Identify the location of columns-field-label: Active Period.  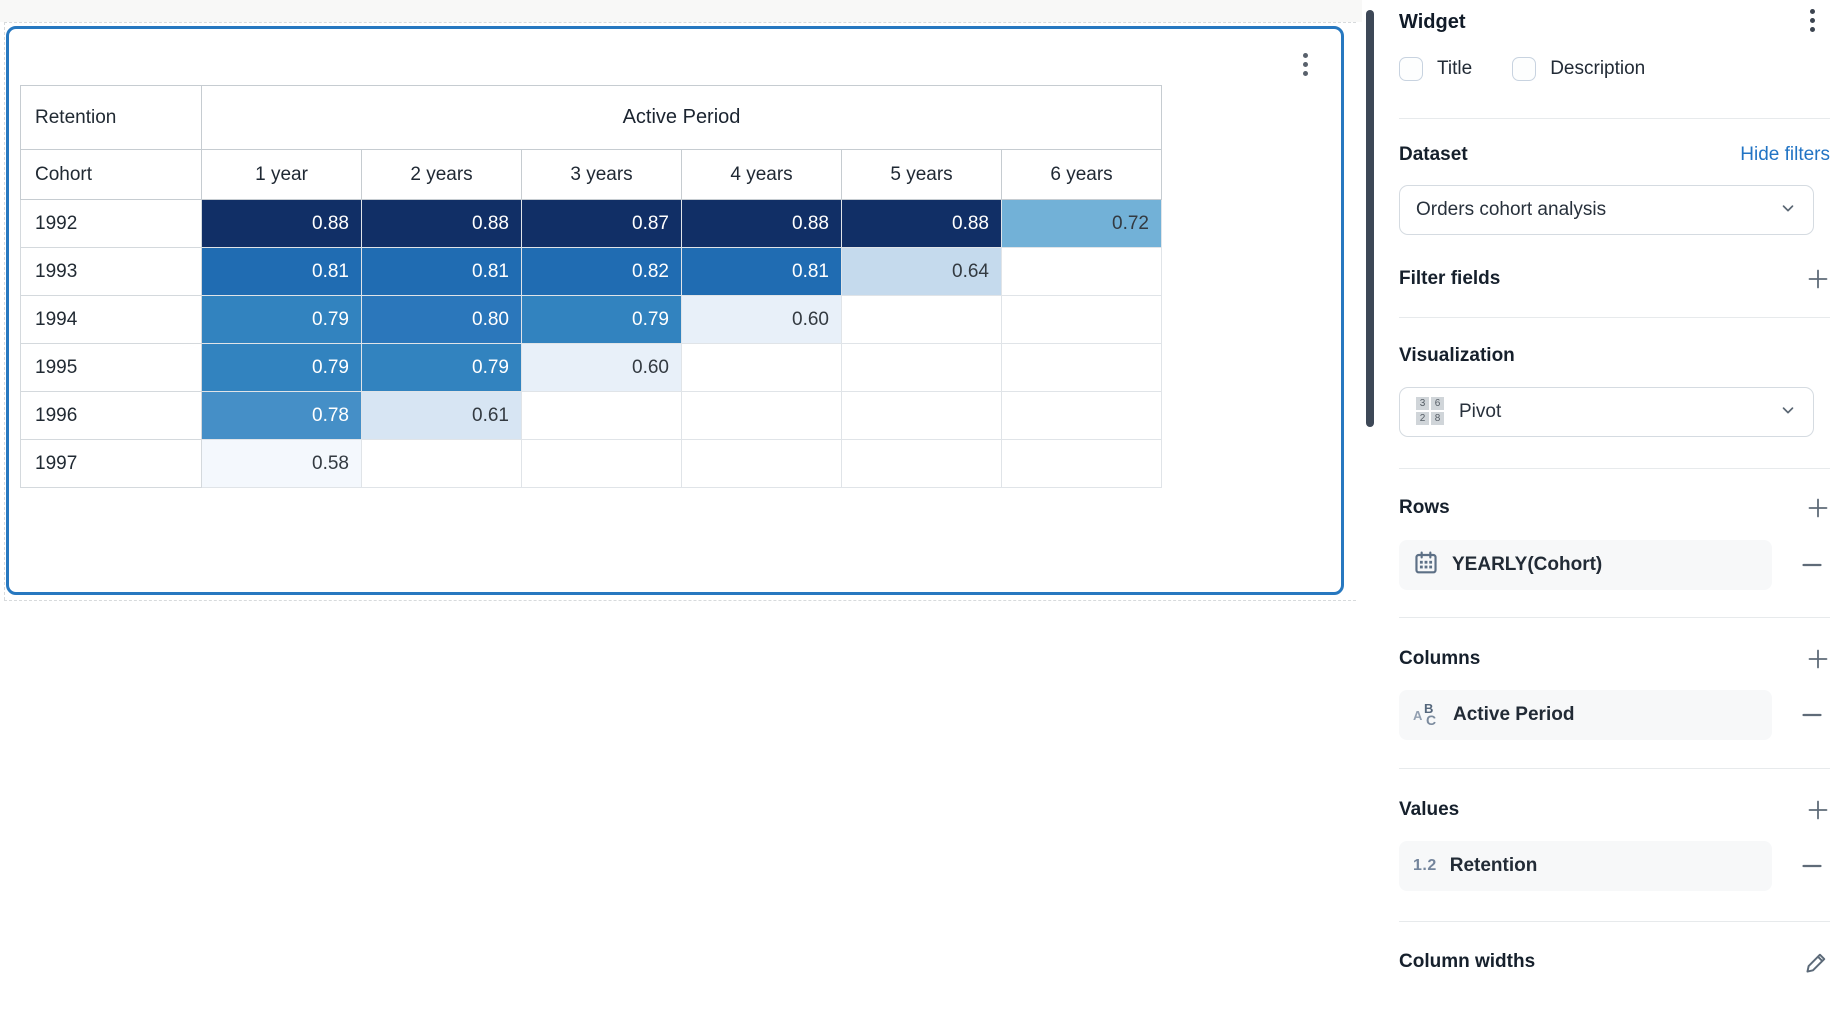
(1514, 714).